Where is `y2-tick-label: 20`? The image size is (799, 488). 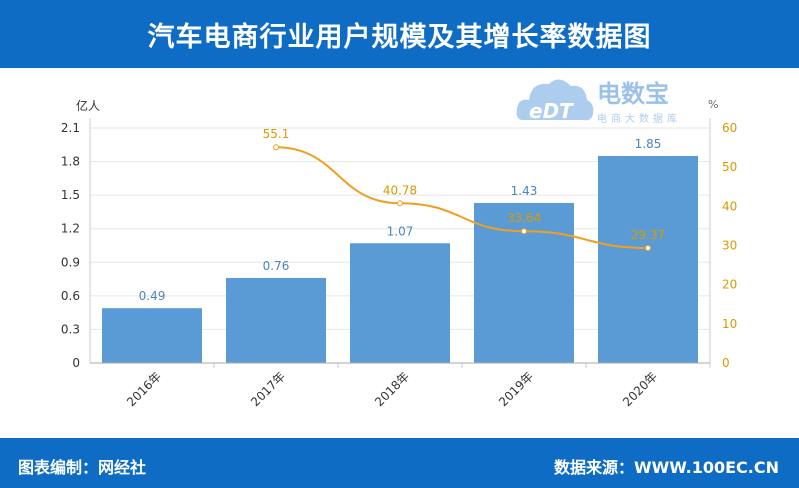 y2-tick-label: 20 is located at coordinates (729, 285).